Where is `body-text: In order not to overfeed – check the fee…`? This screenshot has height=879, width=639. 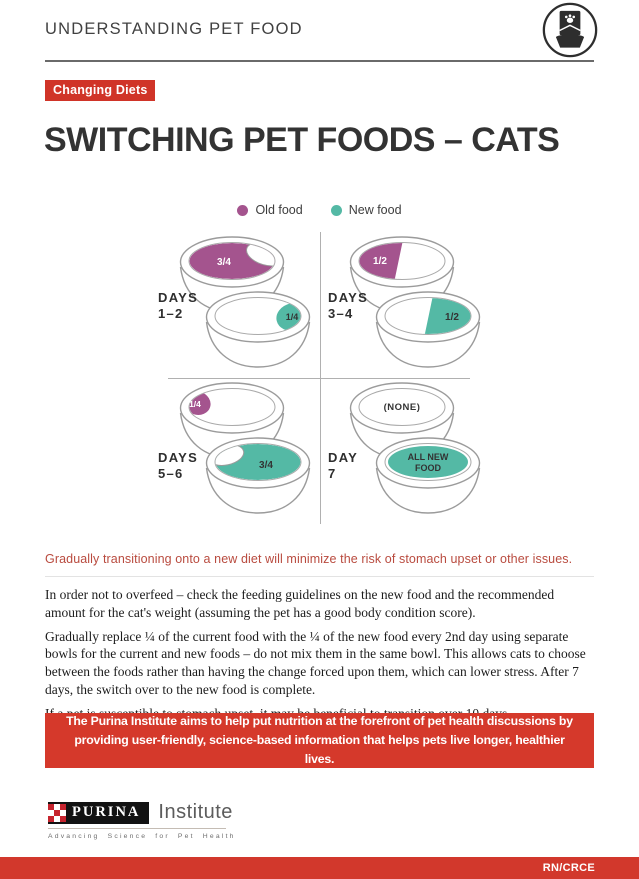 body-text: In order not to overfeed – check the fee… is located at coordinates (319, 657).